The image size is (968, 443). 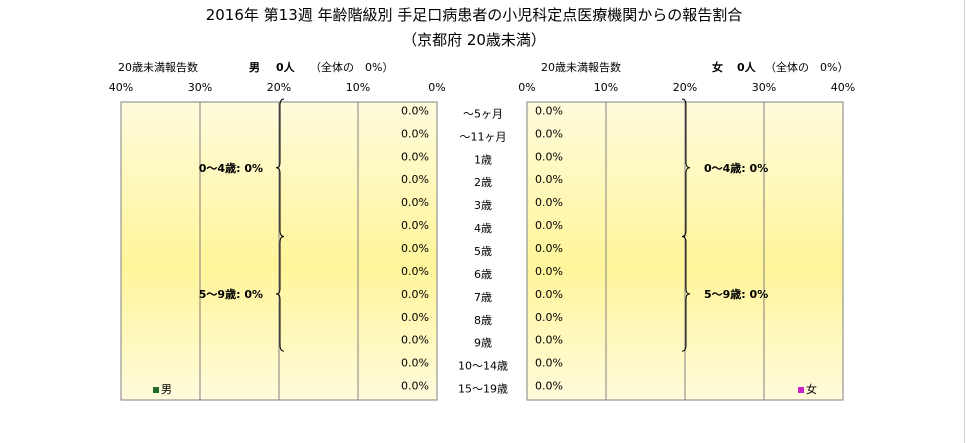 I want to click on age-category-label: 5歳, so click(x=483, y=251).